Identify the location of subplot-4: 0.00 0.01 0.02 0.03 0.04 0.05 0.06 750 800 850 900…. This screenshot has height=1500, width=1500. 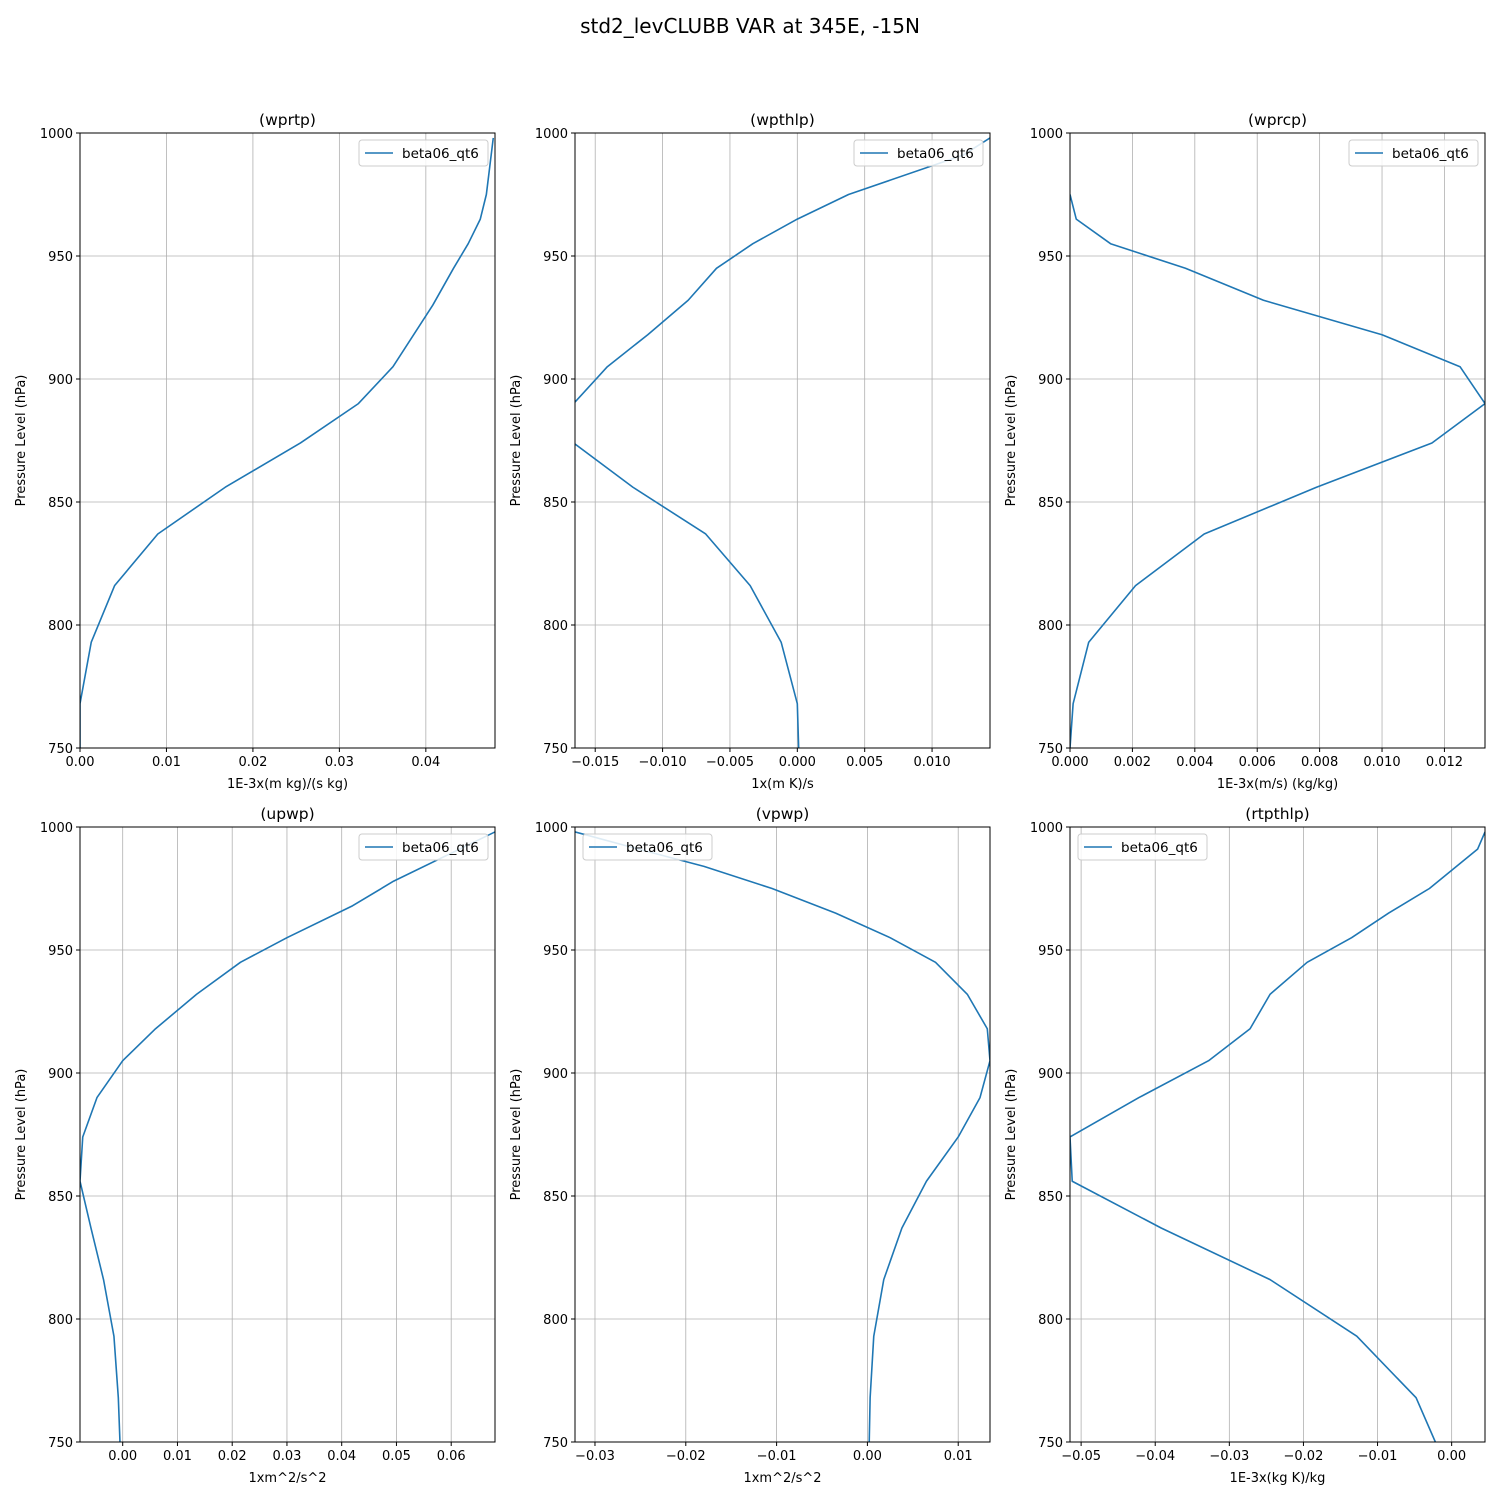
(255, 1145).